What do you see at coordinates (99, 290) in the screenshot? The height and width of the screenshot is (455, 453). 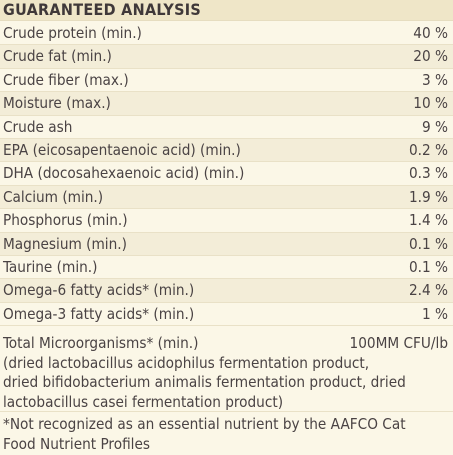 I see `nutrient-name: Omega-6 fatty acids* (min.)` at bounding box center [99, 290].